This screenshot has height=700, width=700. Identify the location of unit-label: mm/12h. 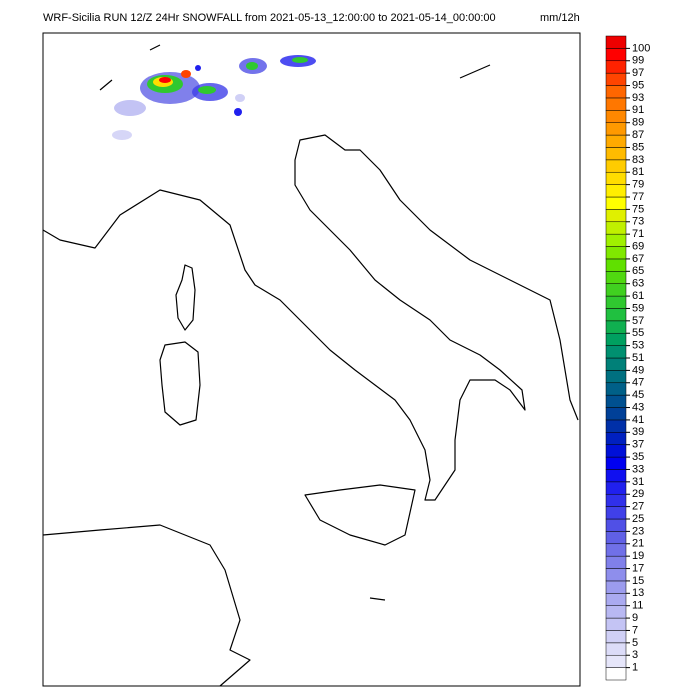
(560, 18).